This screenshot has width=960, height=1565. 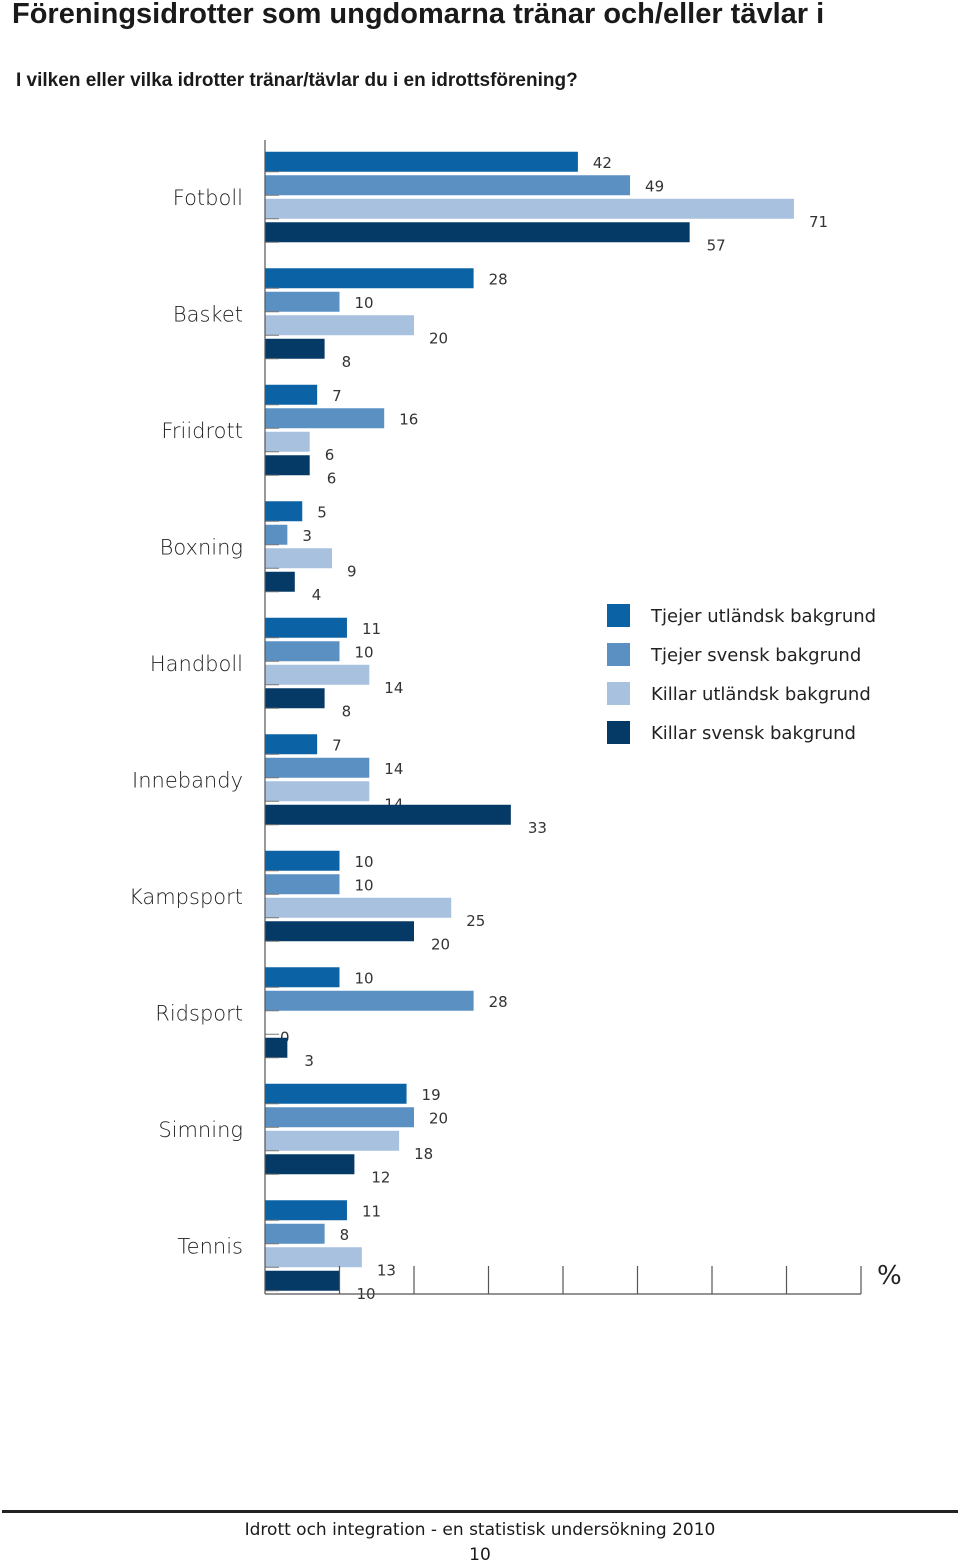 What do you see at coordinates (306, 627) in the screenshot?
I see `bar-handboll-tjejer-utlandsk-bakgrund` at bounding box center [306, 627].